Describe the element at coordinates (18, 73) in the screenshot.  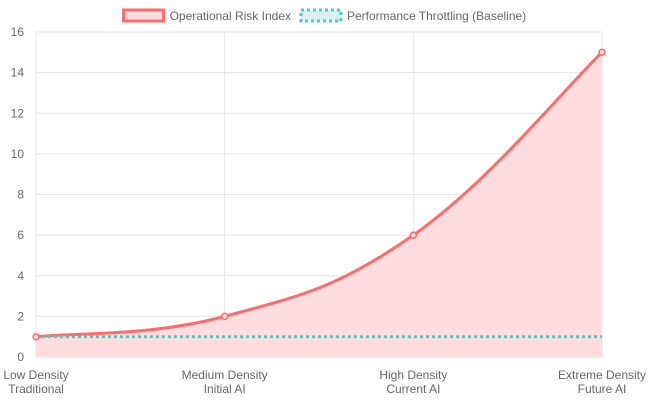
I see `y-tick-label: 14` at that location.